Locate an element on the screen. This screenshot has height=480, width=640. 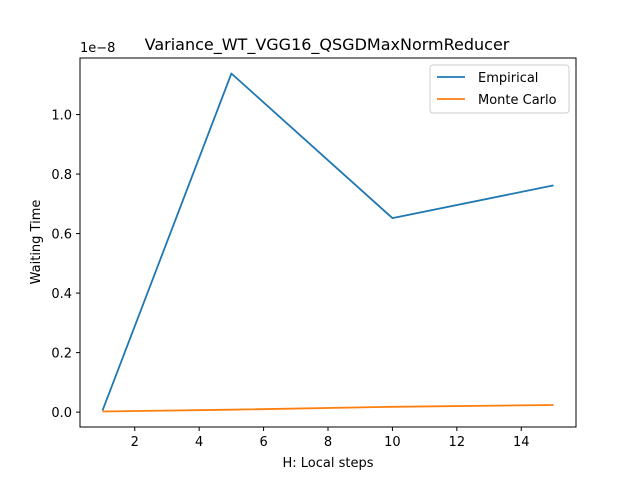
chart-title: Variance_WT_VGG16_QSGDMaxNormReducer is located at coordinates (327, 45).